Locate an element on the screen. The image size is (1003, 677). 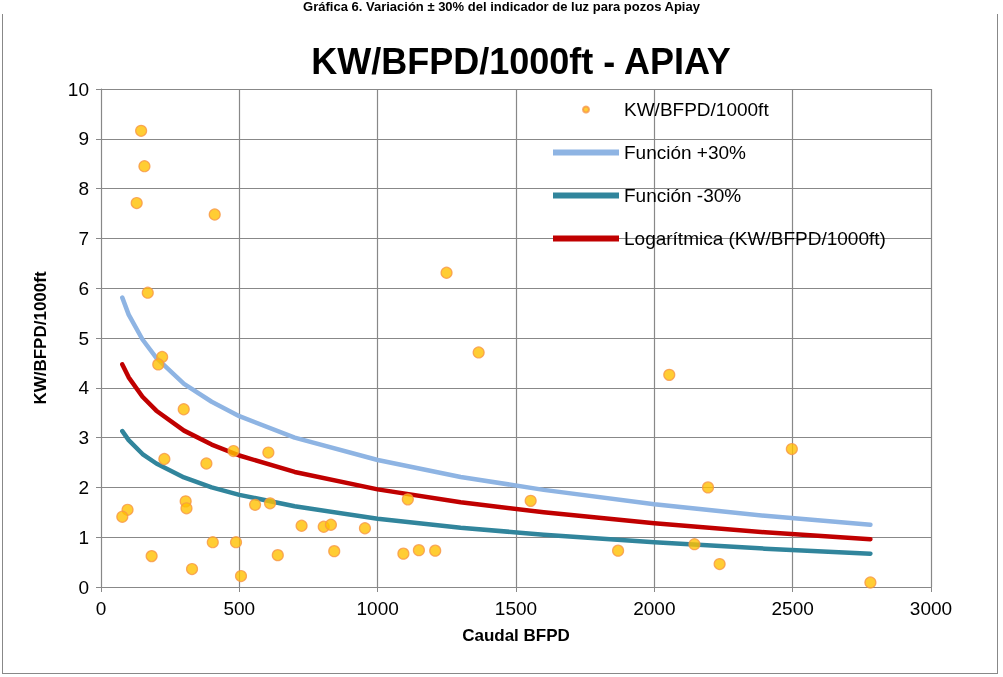
legend-label: Función -30% is located at coordinates (683, 195).